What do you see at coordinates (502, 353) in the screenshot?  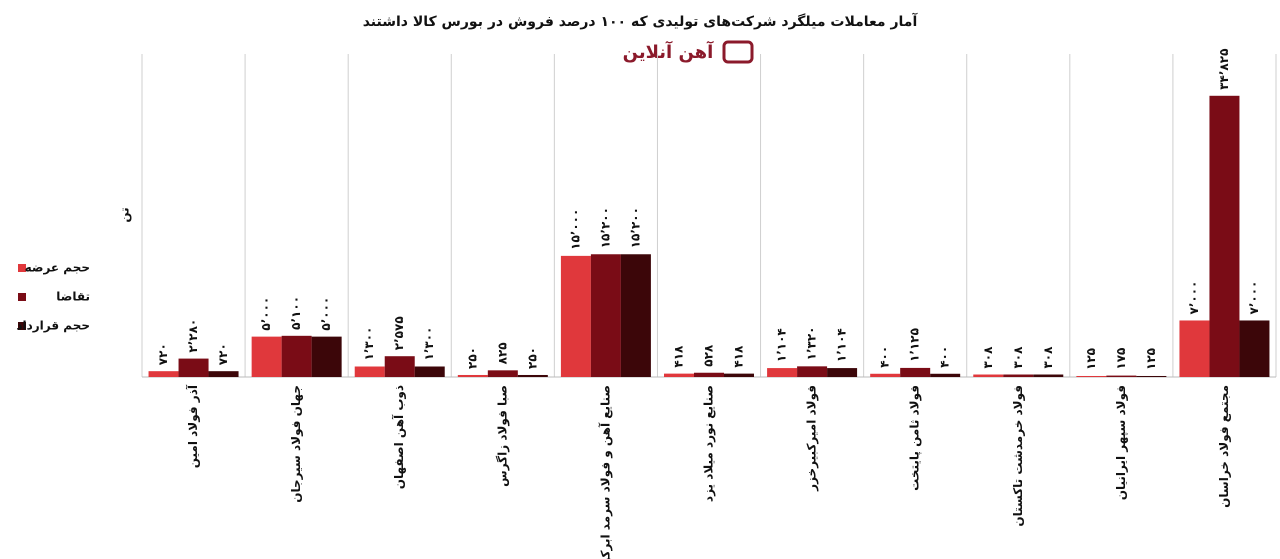 I see `data-label: ۸۲۵` at bounding box center [502, 353].